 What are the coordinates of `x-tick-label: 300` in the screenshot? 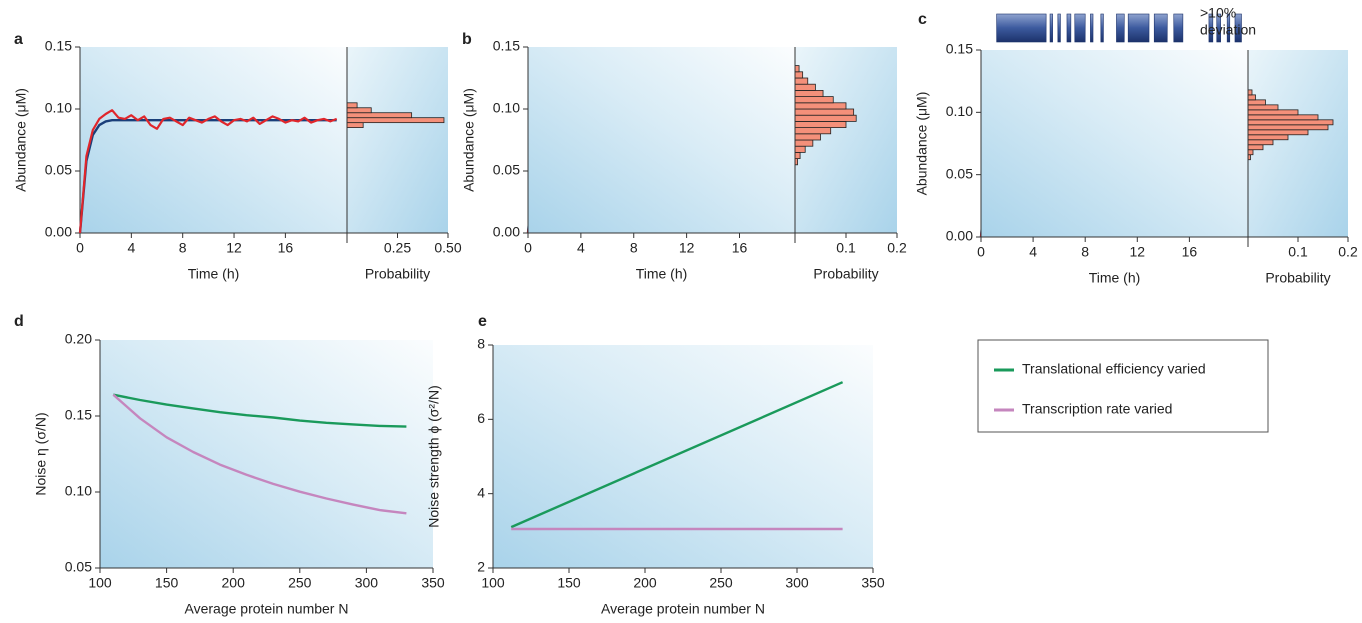 It's located at (797, 583).